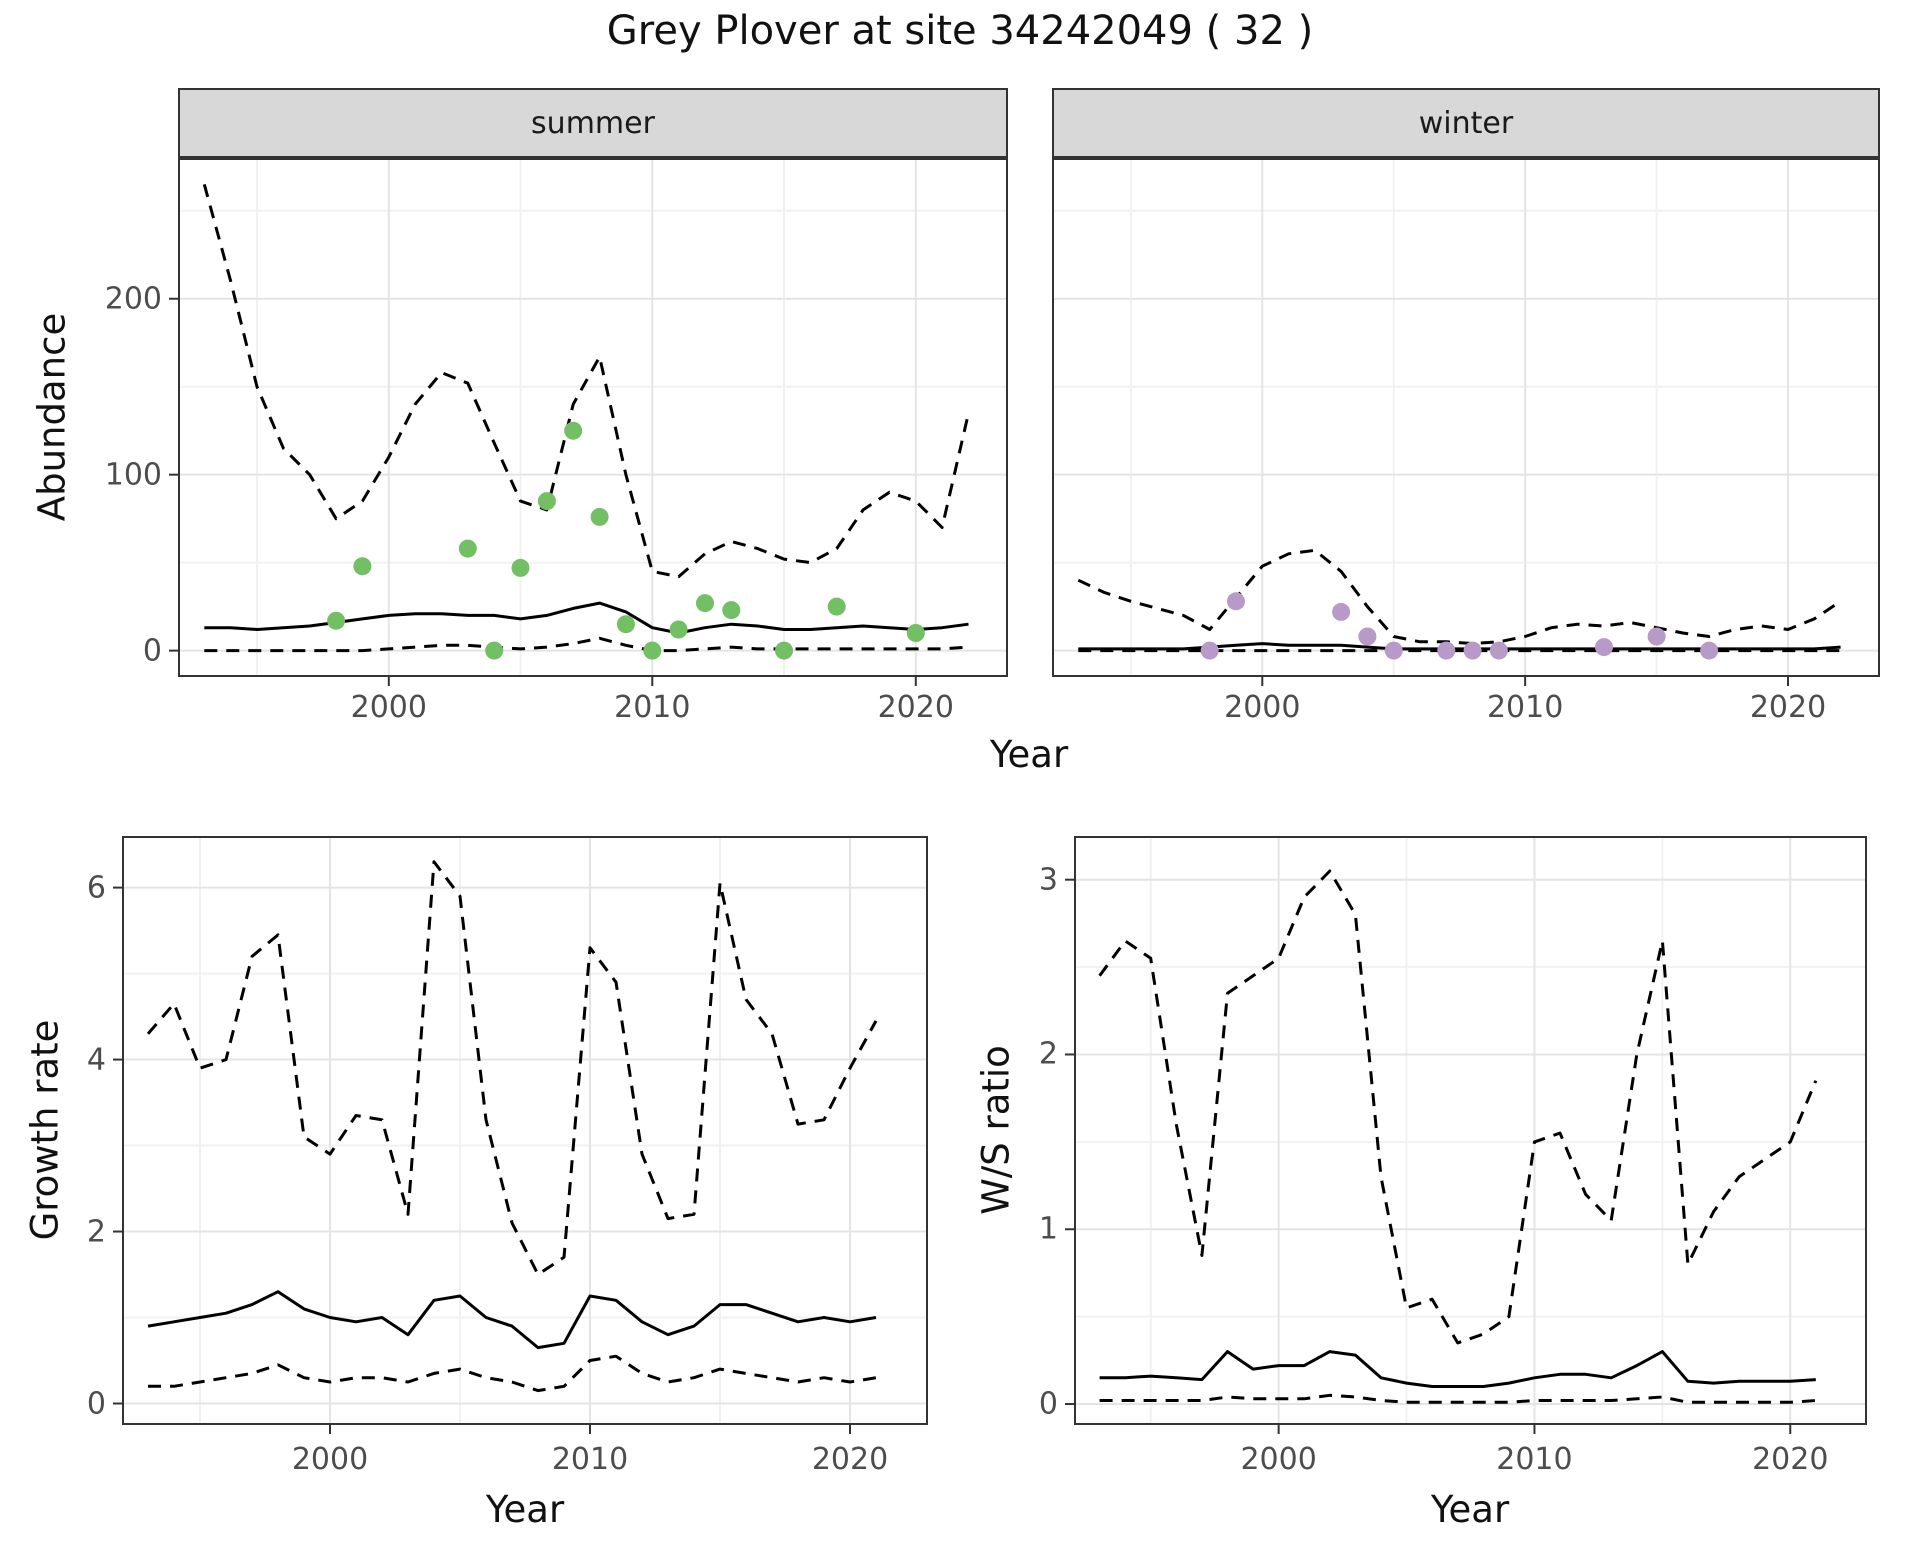 Image resolution: width=1920 pixels, height=1560 pixels. I want to click on y-tick-label: 6, so click(96, 888).